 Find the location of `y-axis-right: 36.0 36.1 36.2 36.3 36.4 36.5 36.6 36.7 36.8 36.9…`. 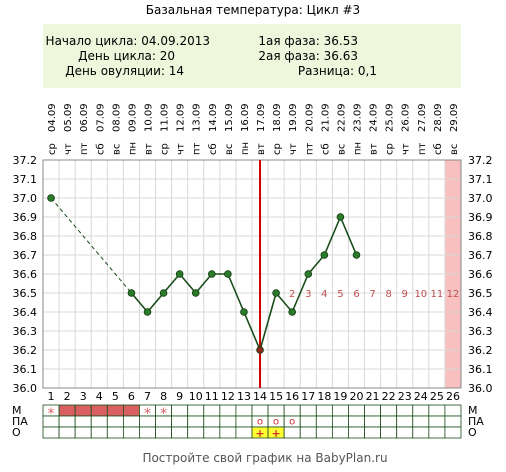

y-axis-right: 36.0 36.1 36.2 36.3 36.4 36.5 36.6 36.7 36.8 36.9… is located at coordinates (480, 274).